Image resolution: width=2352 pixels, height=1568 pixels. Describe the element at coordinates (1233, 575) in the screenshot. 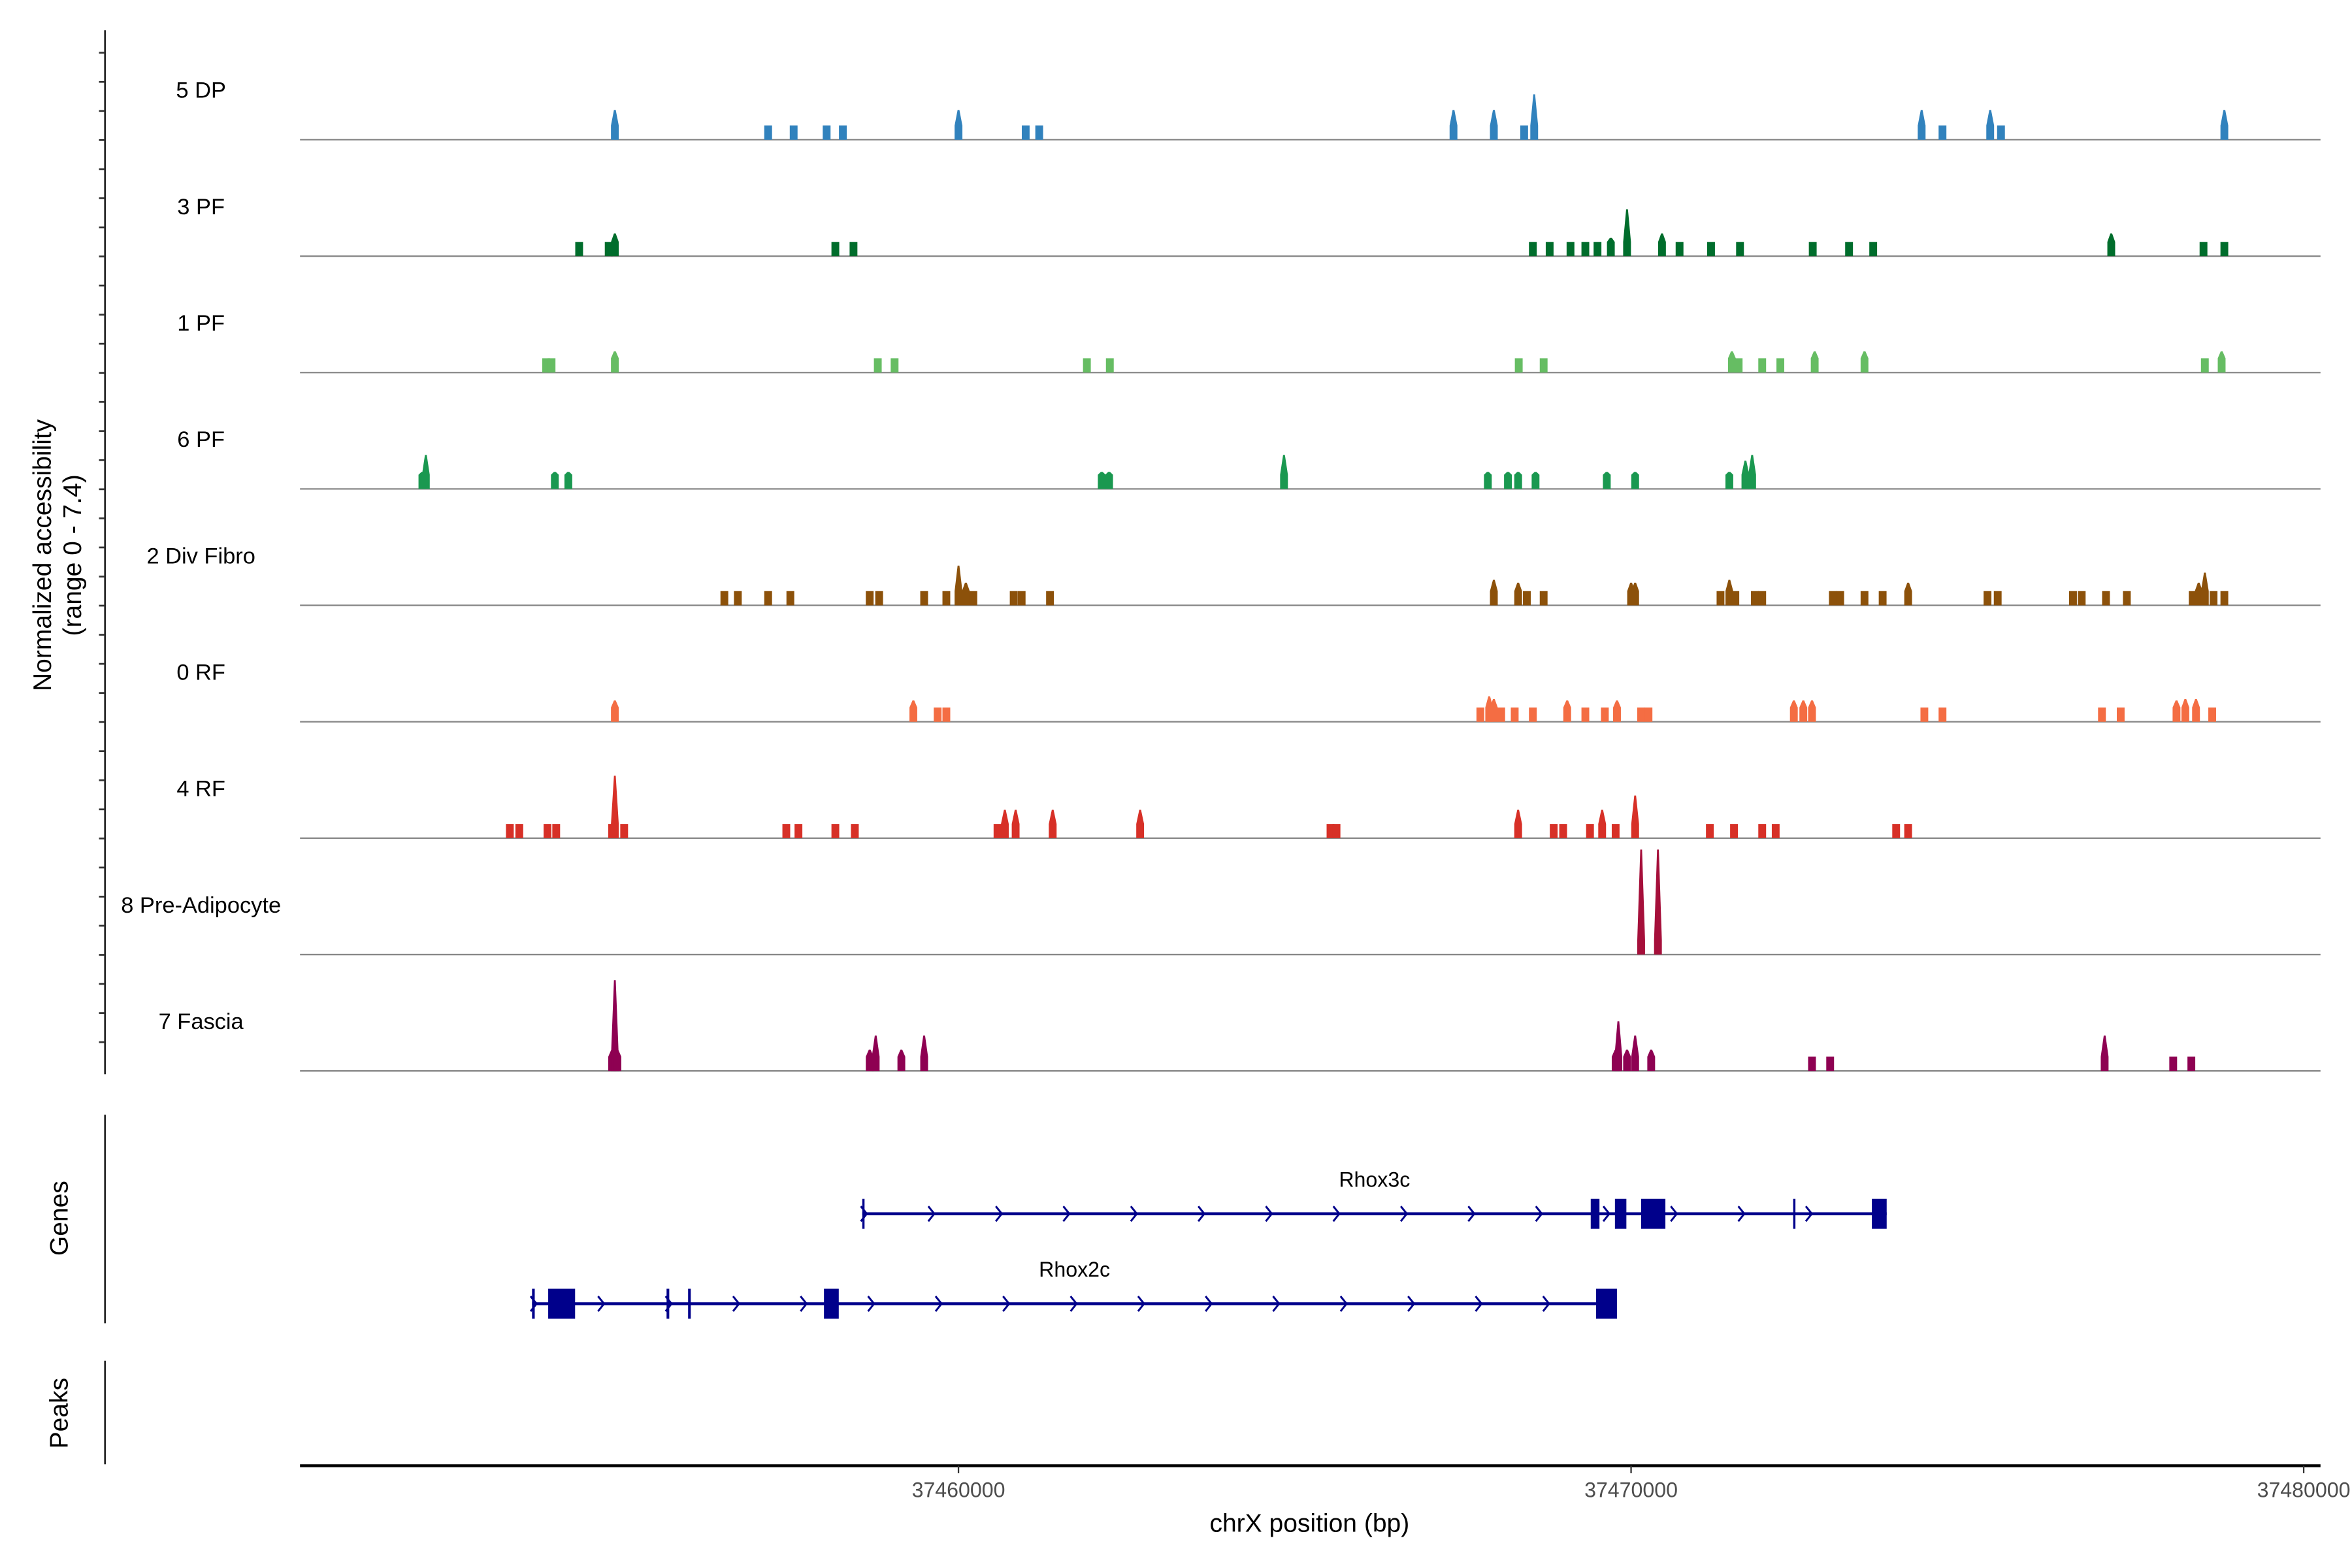

I see `track-2-div-fibro: 2 Div Fibro` at that location.